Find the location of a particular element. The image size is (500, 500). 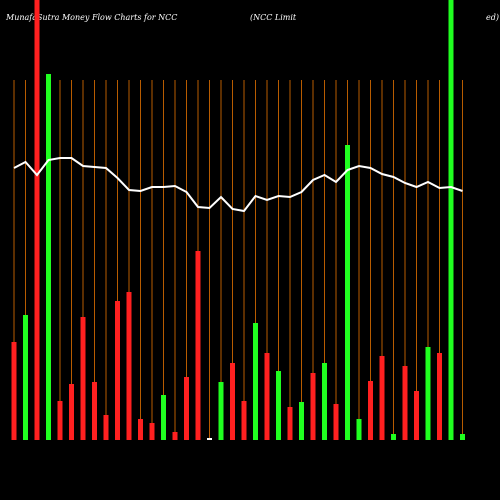

chart-title: MunafaSutra Money Flow Charts for NCC is located at coordinates (91, 17).